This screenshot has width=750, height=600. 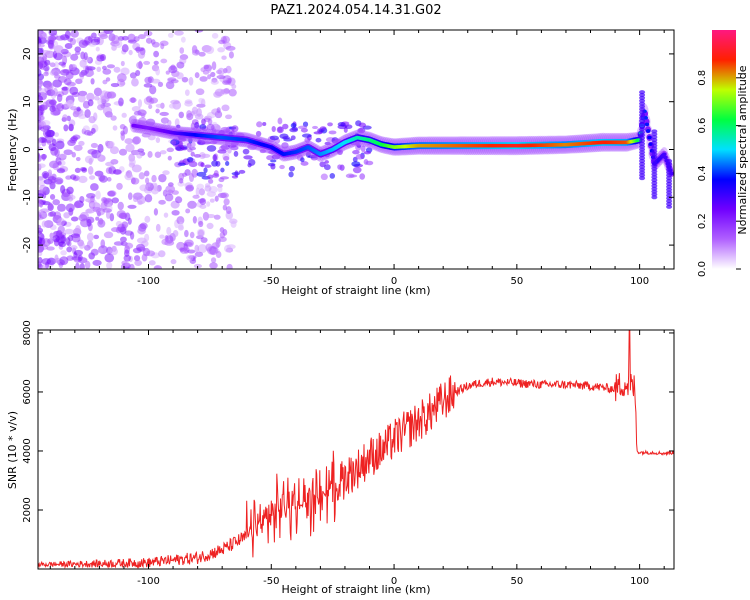 I want to click on y-tick-label: -10, so click(x=27, y=197).